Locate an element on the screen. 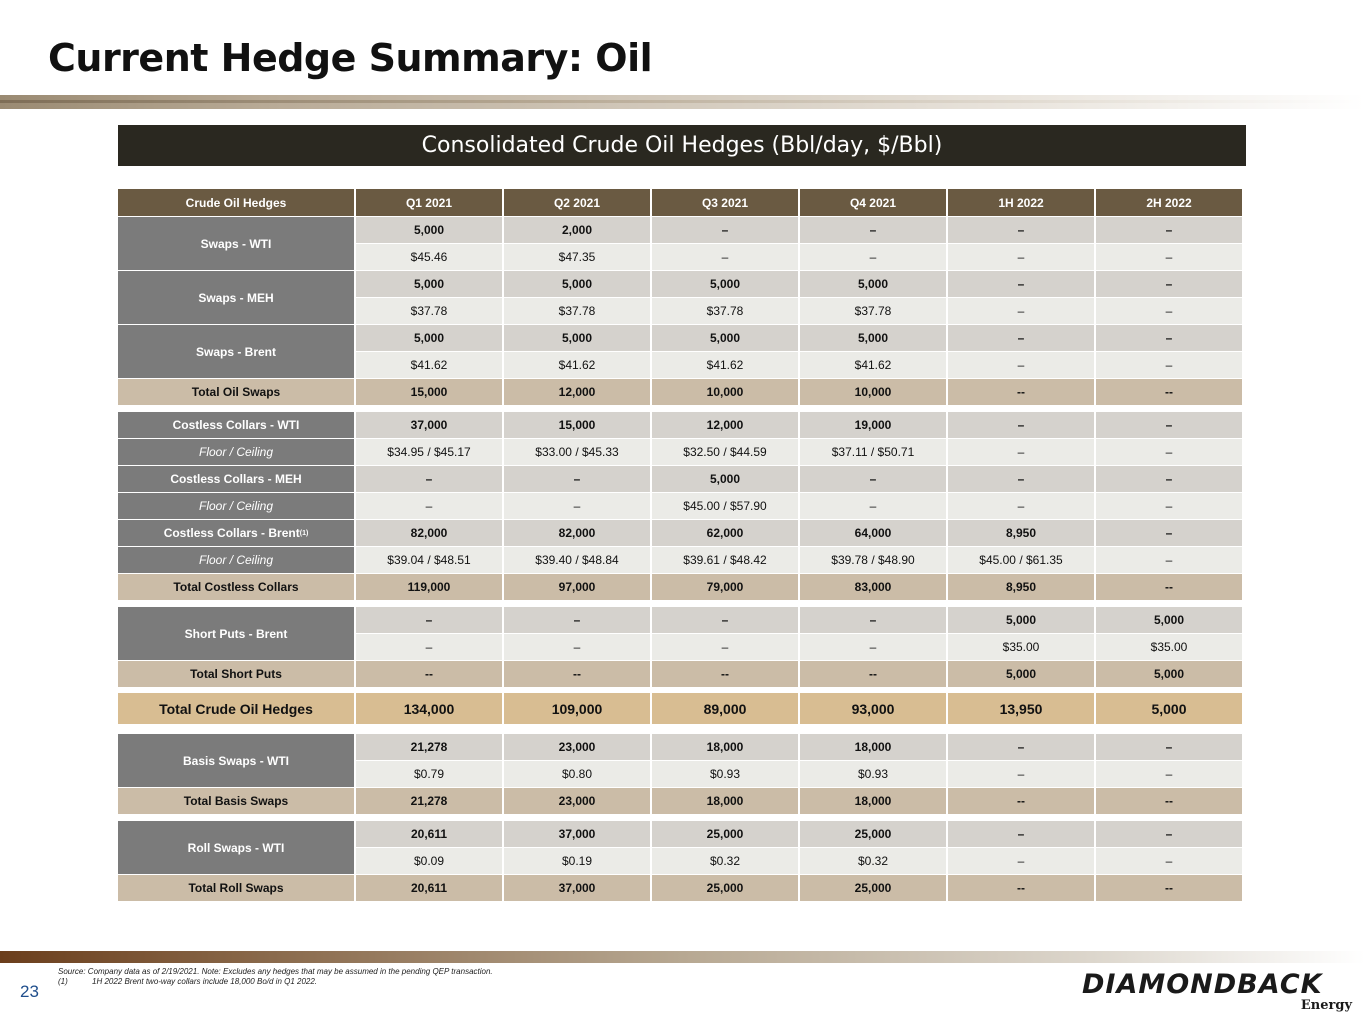  header-cell: Q3 2021 is located at coordinates (724, 203).